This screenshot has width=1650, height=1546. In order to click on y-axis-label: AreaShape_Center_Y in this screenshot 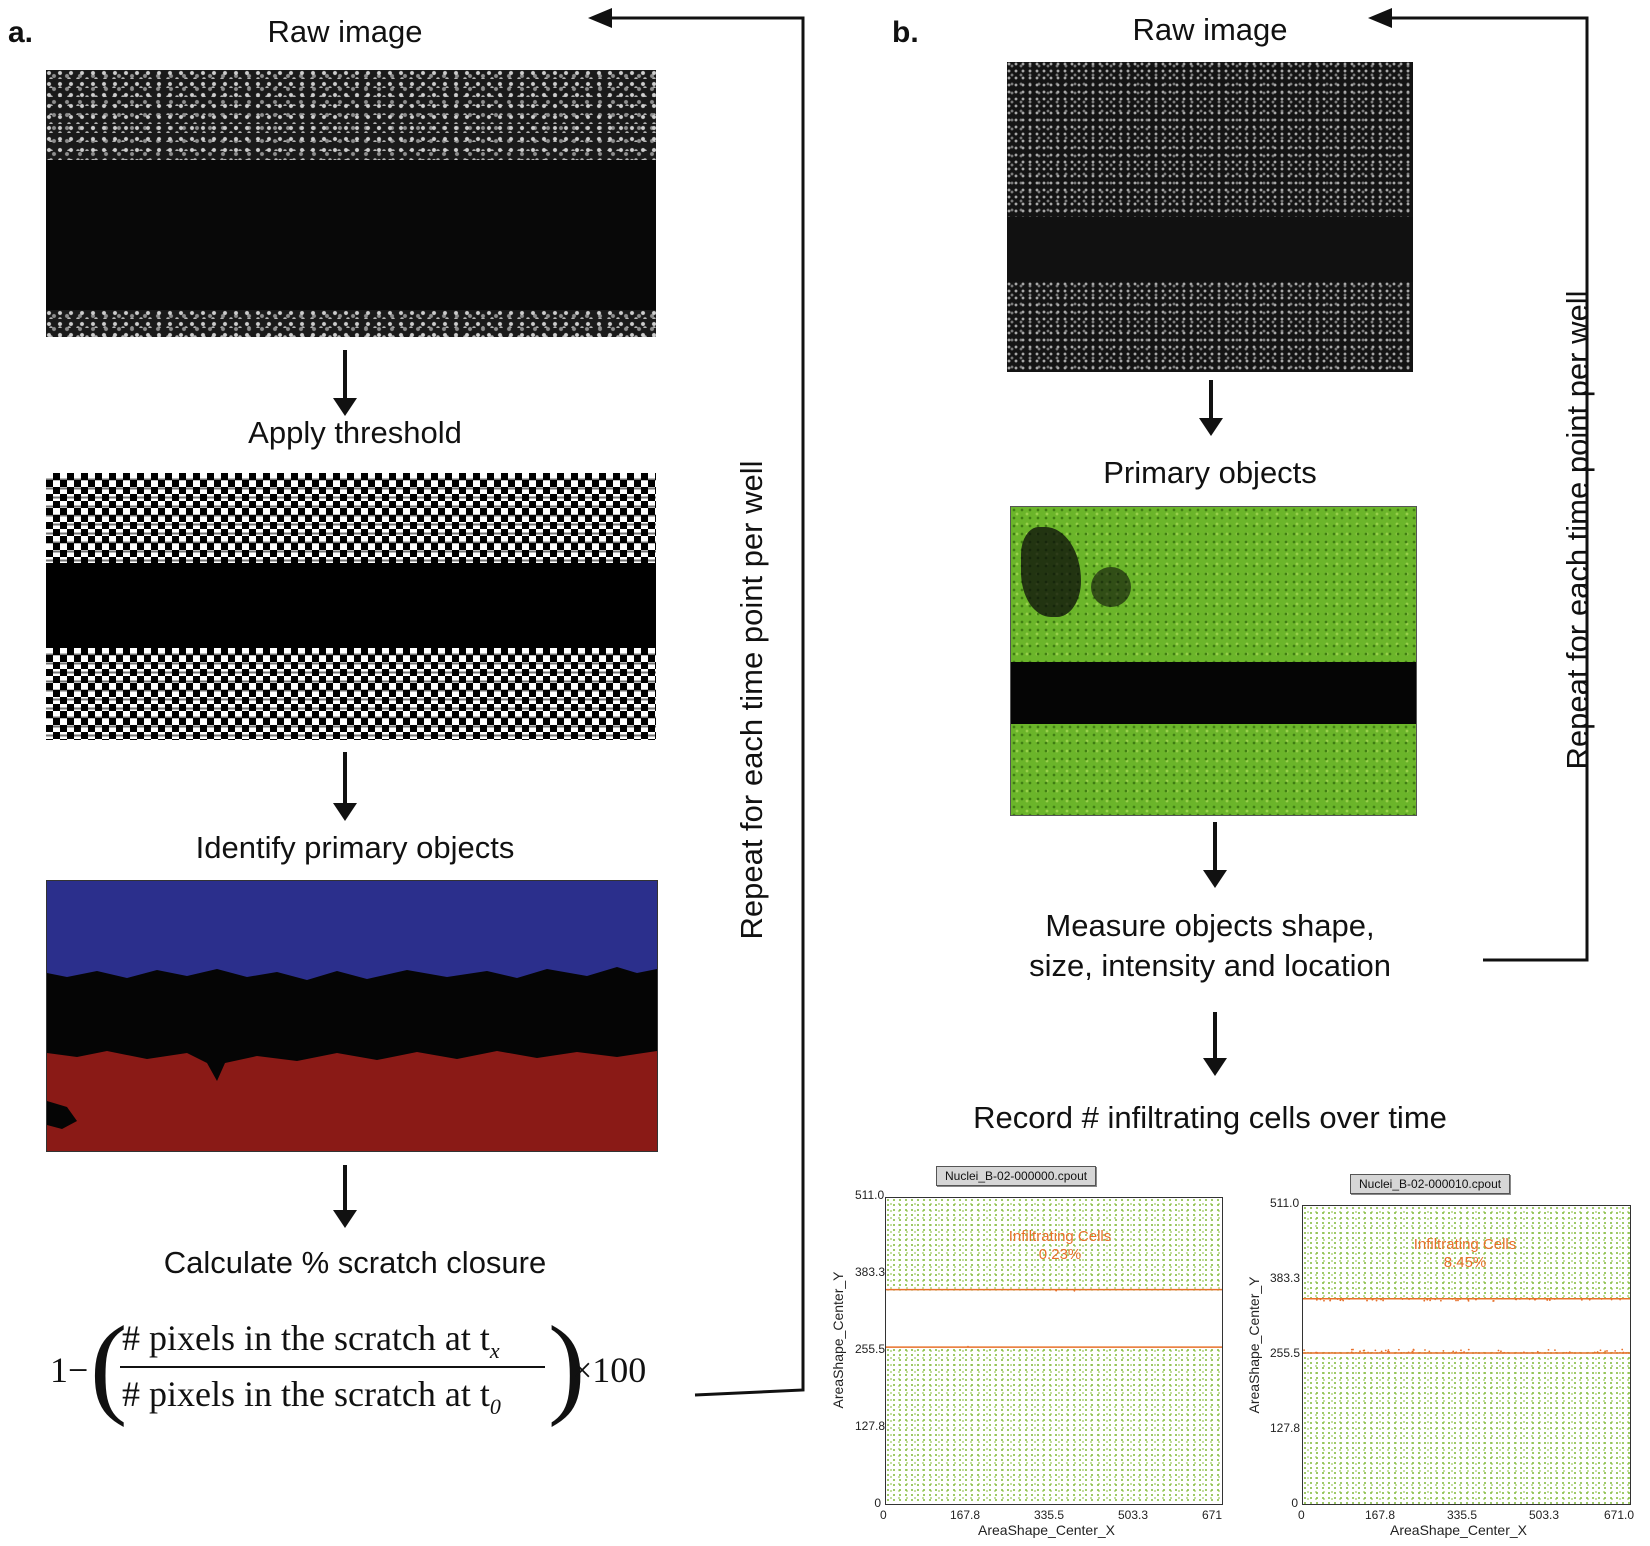, I will do `click(838, 1340)`.